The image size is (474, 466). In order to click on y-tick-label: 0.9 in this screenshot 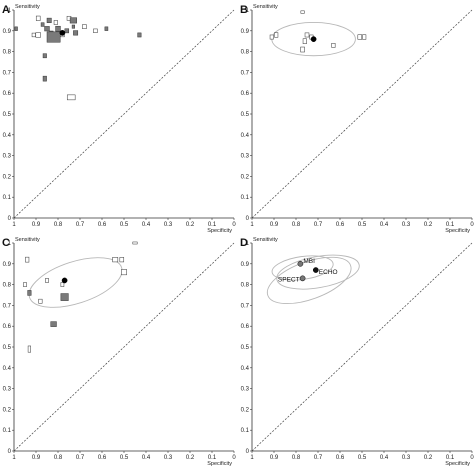, I will do `click(7, 32)`.